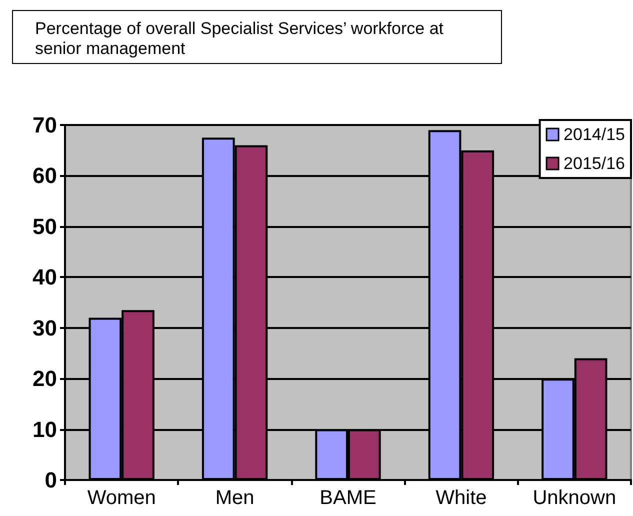 The image size is (633, 516). I want to click on legend-label: 2014/15, so click(594, 134).